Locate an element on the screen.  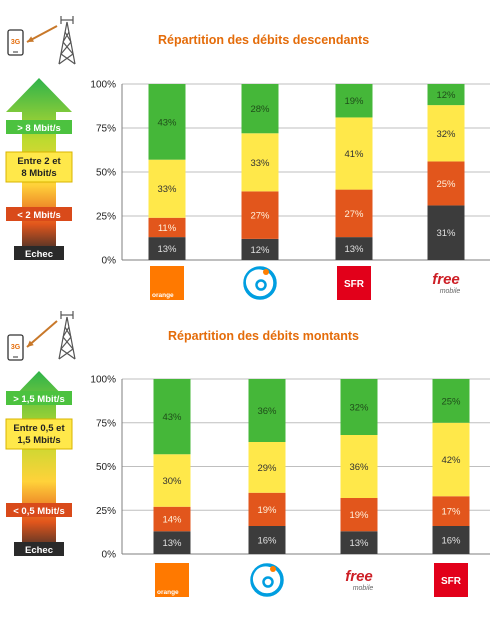
legend-label: Entre 2 et 8 Mbit/s is located at coordinates (39, 167).